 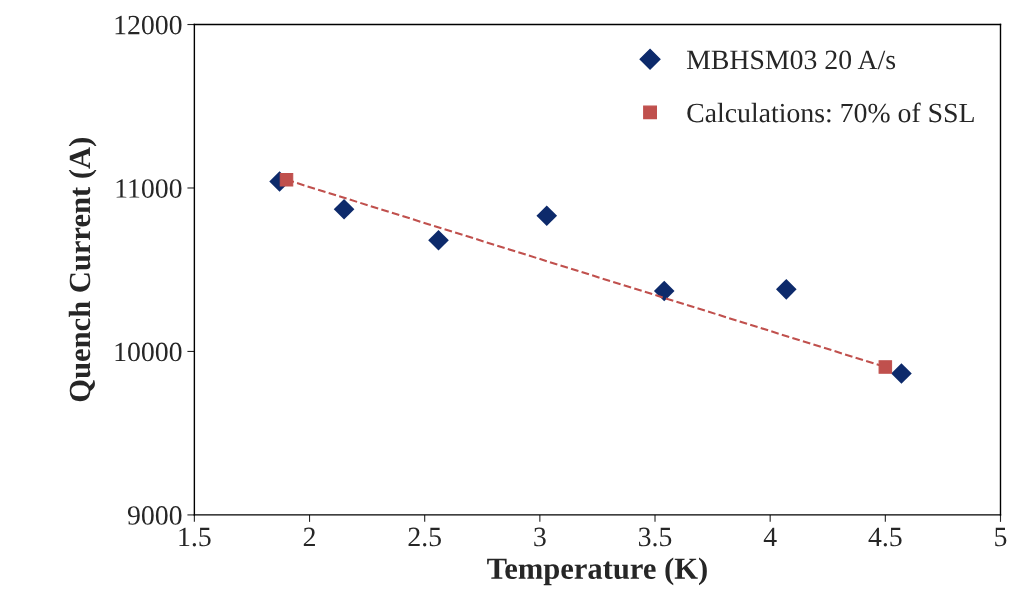 I want to click on x-tick-label: 3, so click(x=540, y=537).